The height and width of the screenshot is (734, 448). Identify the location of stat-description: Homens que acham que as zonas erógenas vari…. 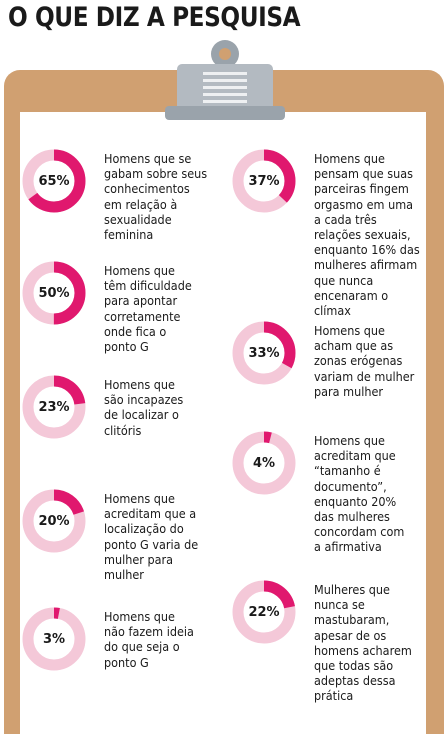
(364, 361).